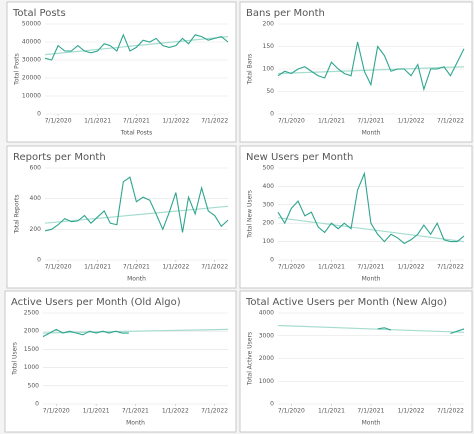  Describe the element at coordinates (31, 24) in the screenshot. I see `y-tick-label: 50000` at that location.